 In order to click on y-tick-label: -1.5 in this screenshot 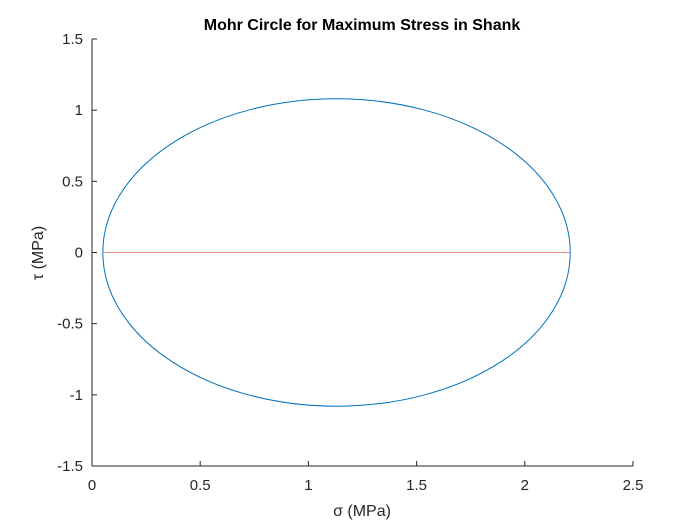, I will do `click(70, 466)`.